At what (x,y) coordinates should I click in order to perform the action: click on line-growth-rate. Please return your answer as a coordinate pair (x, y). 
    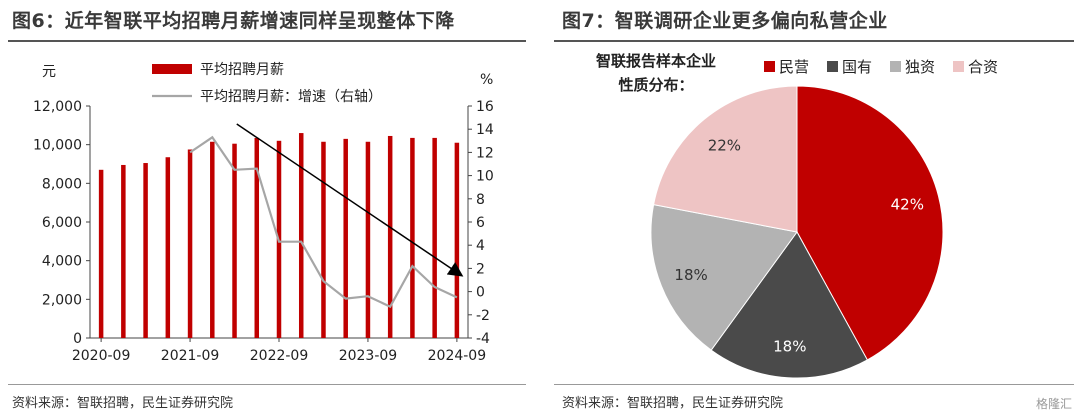
    Looking at the image, I should click on (323, 222).